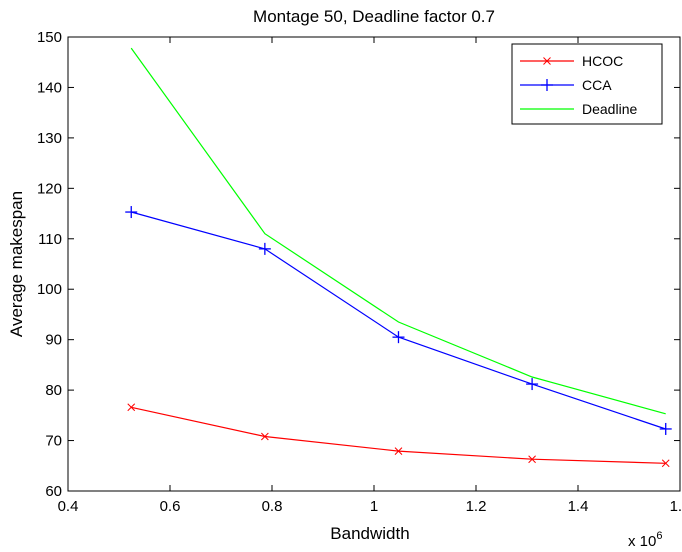 Image resolution: width=682 pixels, height=552 pixels. I want to click on x-tick-label: 1.6, so click(676, 506).